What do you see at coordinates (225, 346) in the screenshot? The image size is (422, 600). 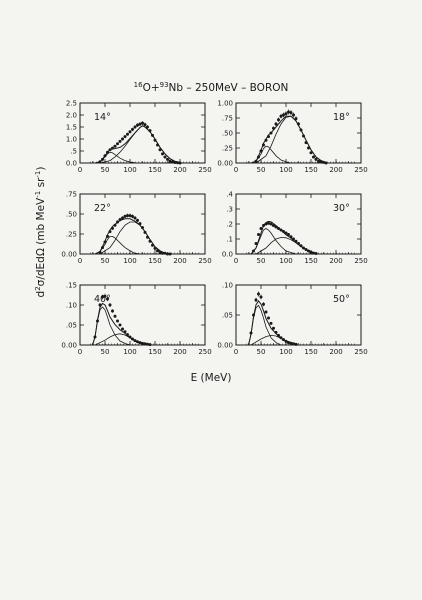 I see `y-tick-label: 0.00` at bounding box center [225, 346].